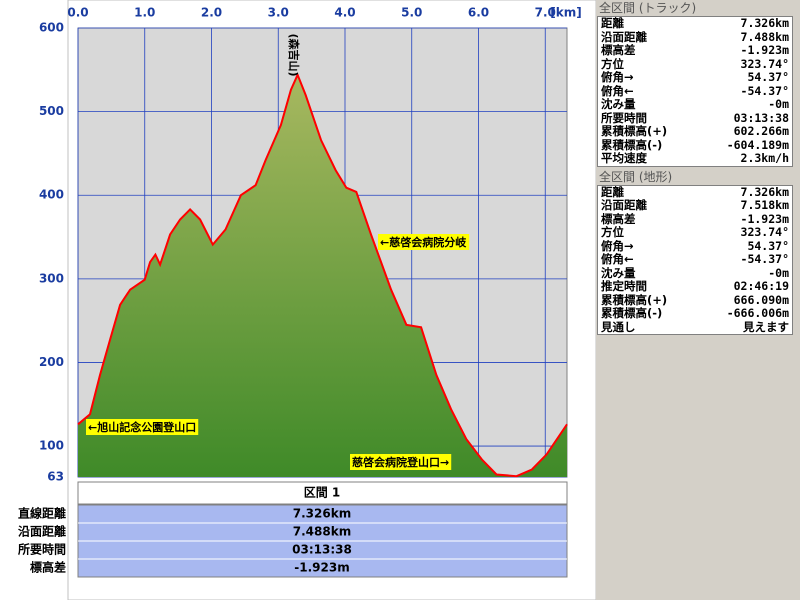 This screenshot has width=800, height=600. I want to click on x-tick-label: 3.0, so click(278, 13).